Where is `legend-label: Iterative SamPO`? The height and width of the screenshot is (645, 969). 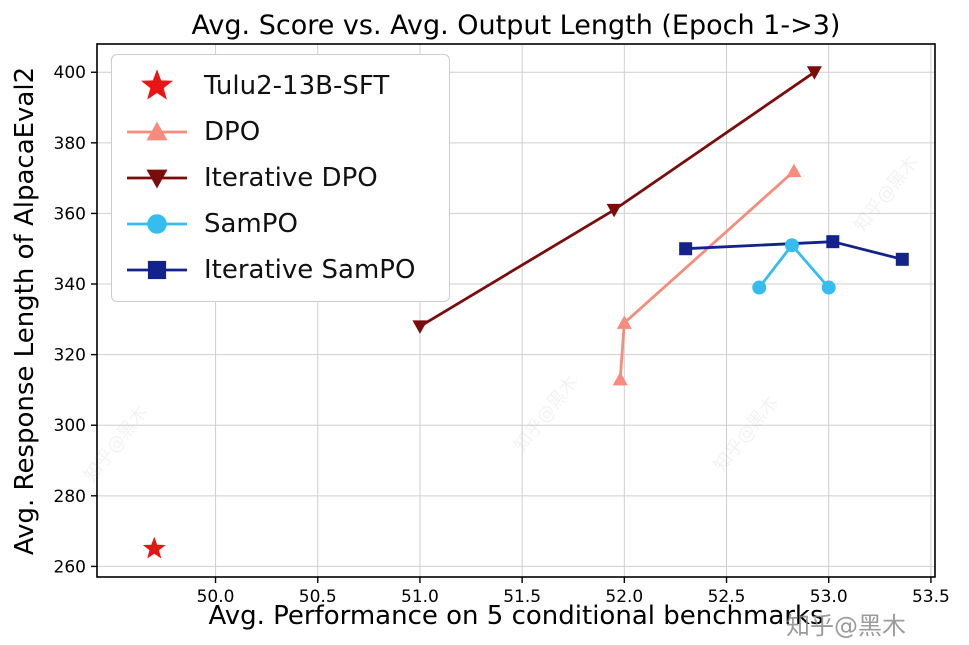 legend-label: Iterative SamPO is located at coordinates (310, 270).